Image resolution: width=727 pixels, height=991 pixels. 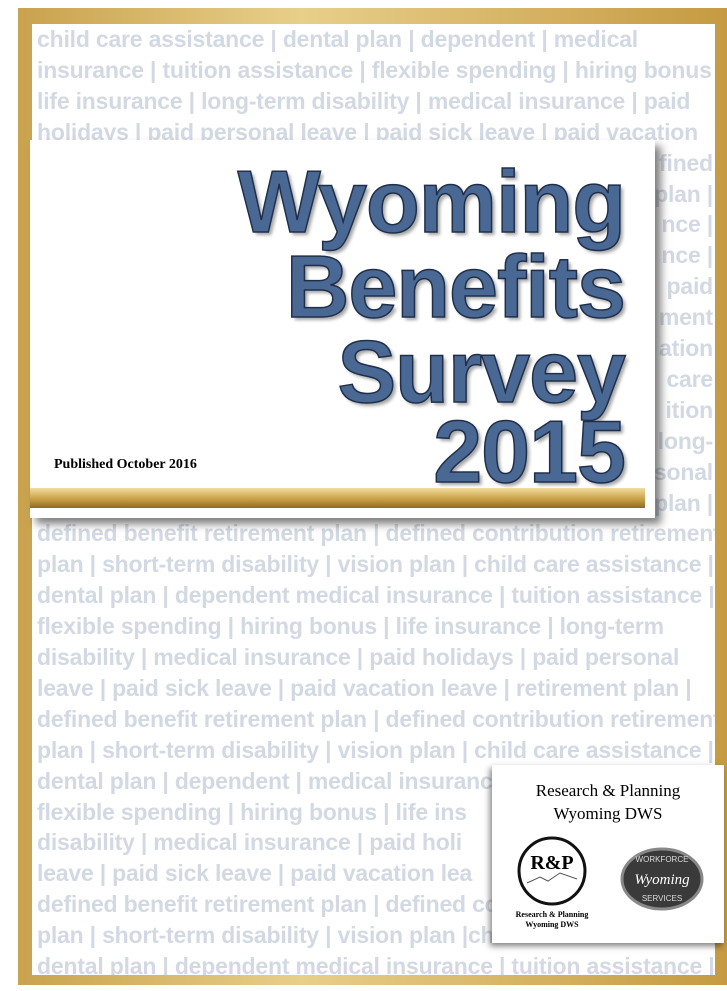 I want to click on background-line: fined, so click(x=686, y=162).